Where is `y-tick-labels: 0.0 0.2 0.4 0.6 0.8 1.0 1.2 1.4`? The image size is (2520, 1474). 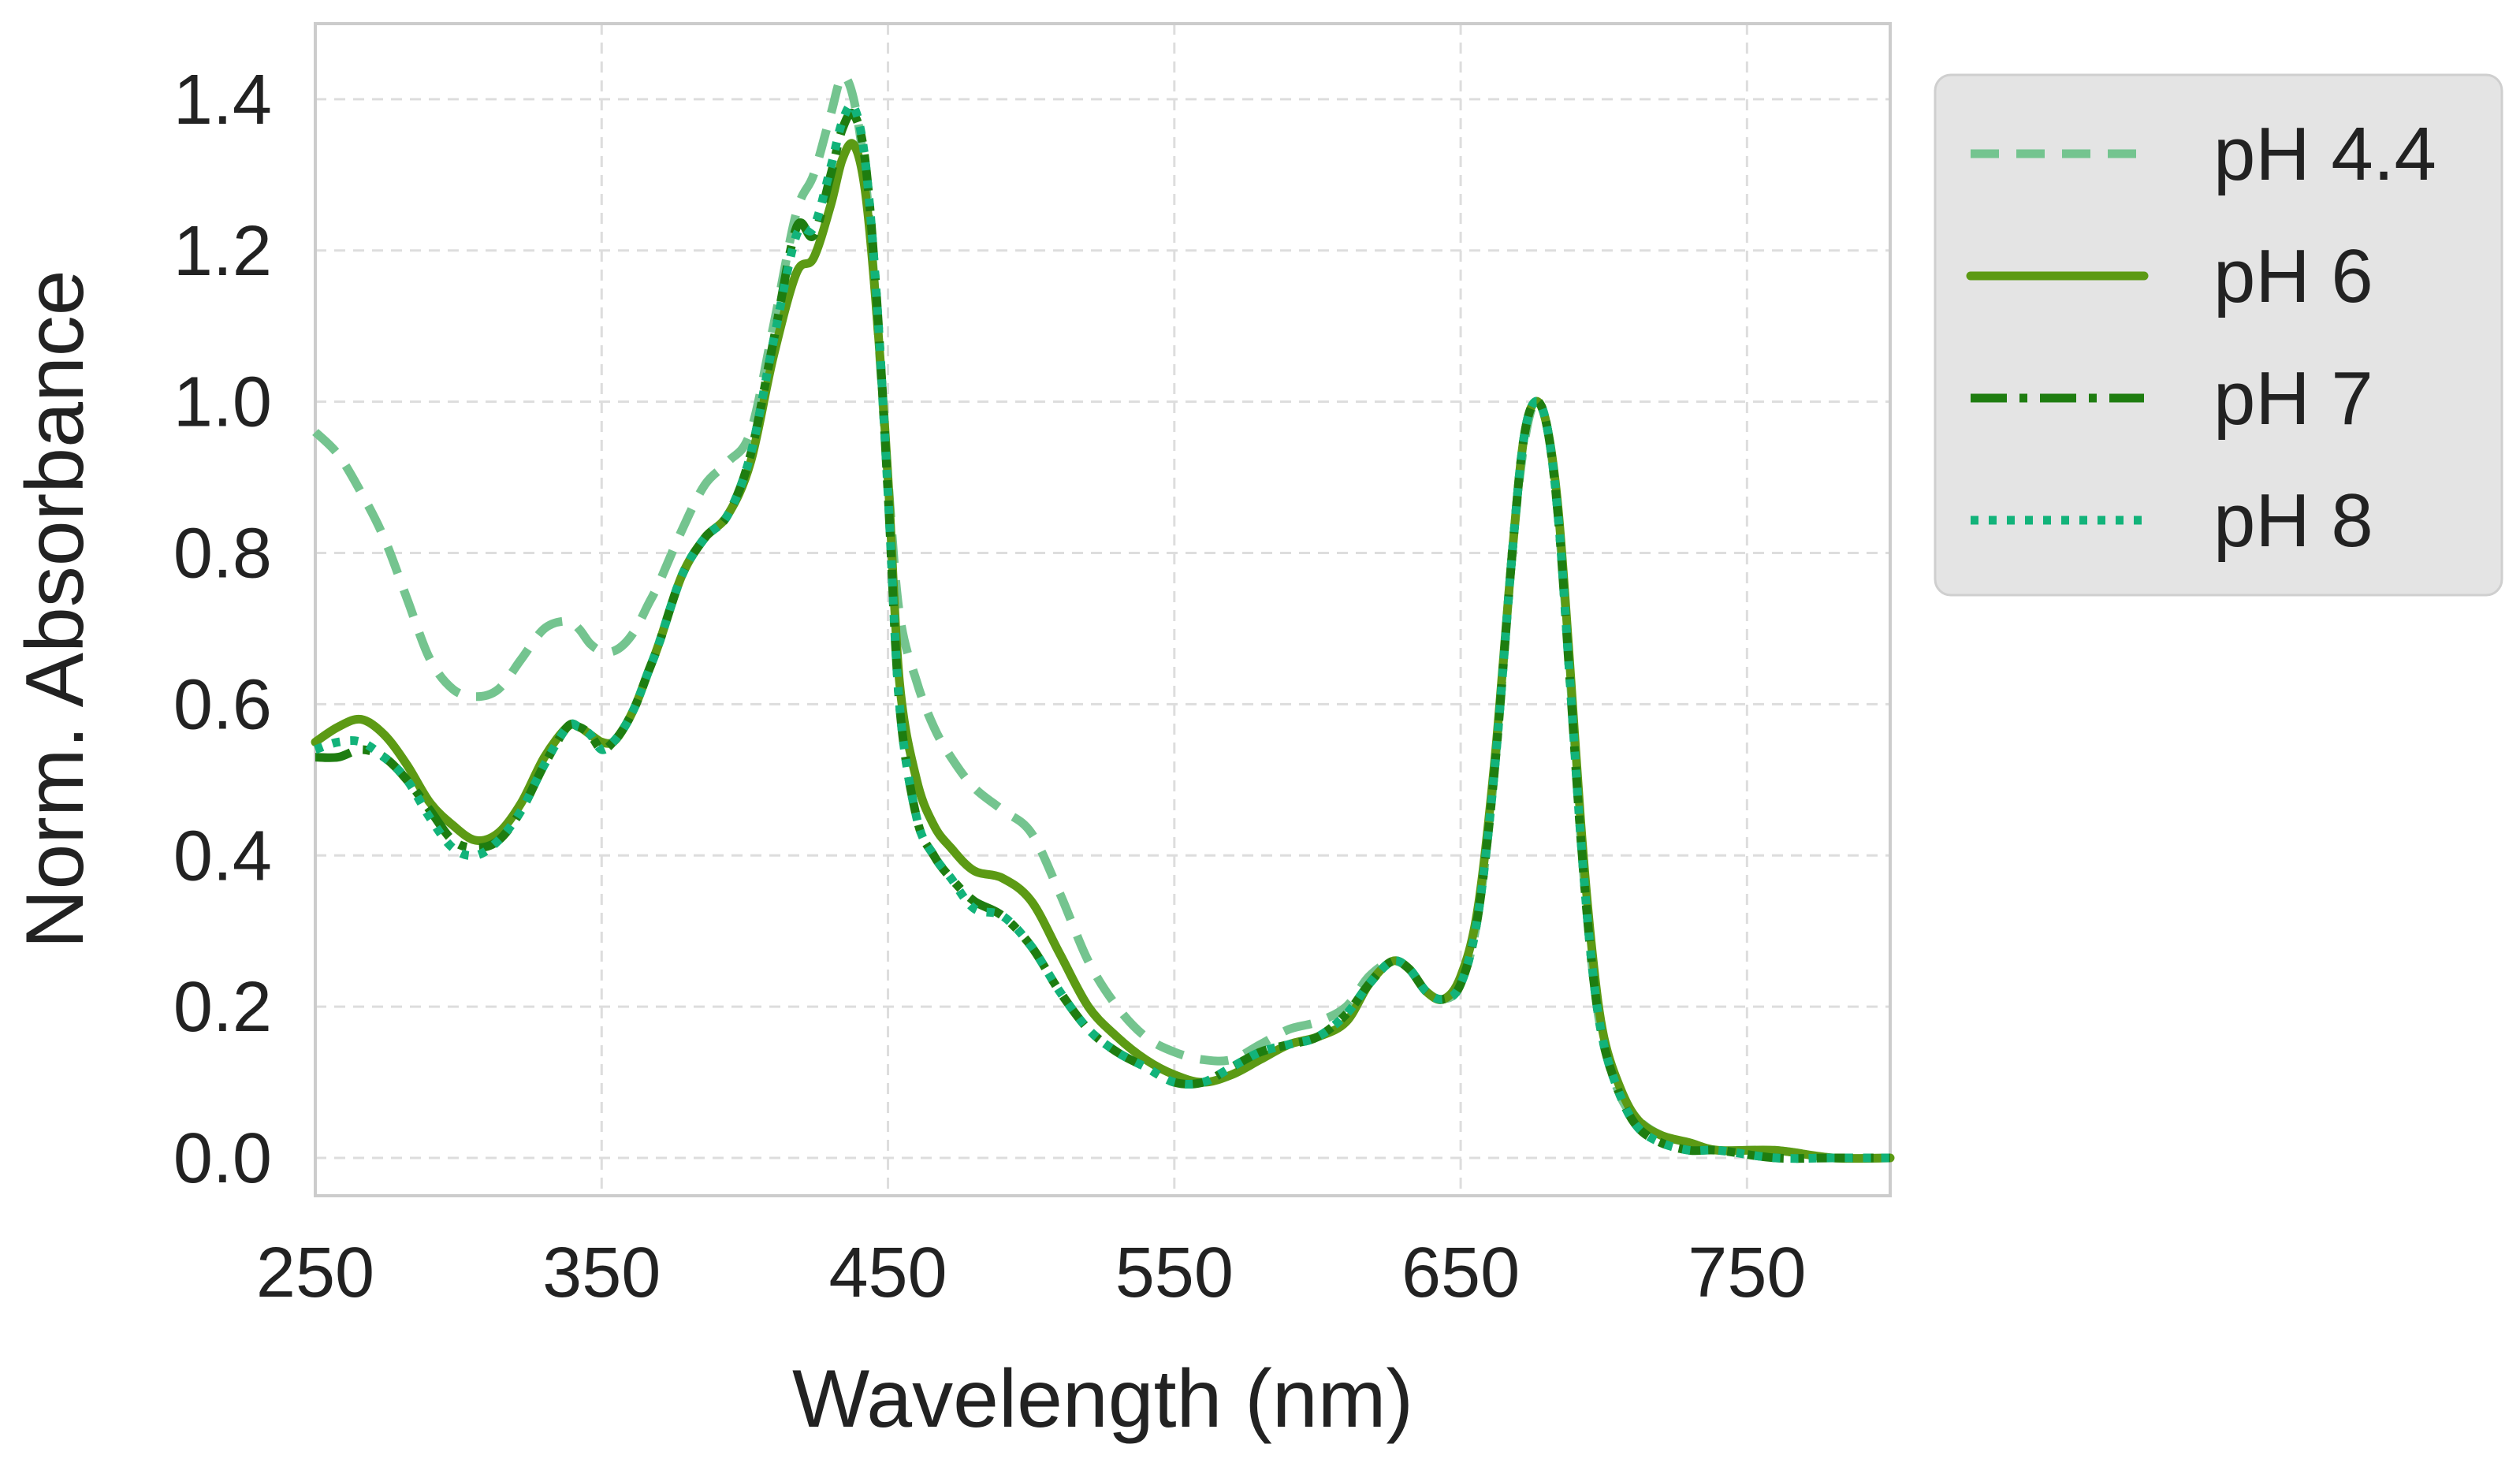 y-tick-labels: 0.0 0.2 0.4 0.6 0.8 1.0 1.2 1.4 is located at coordinates (222, 629).